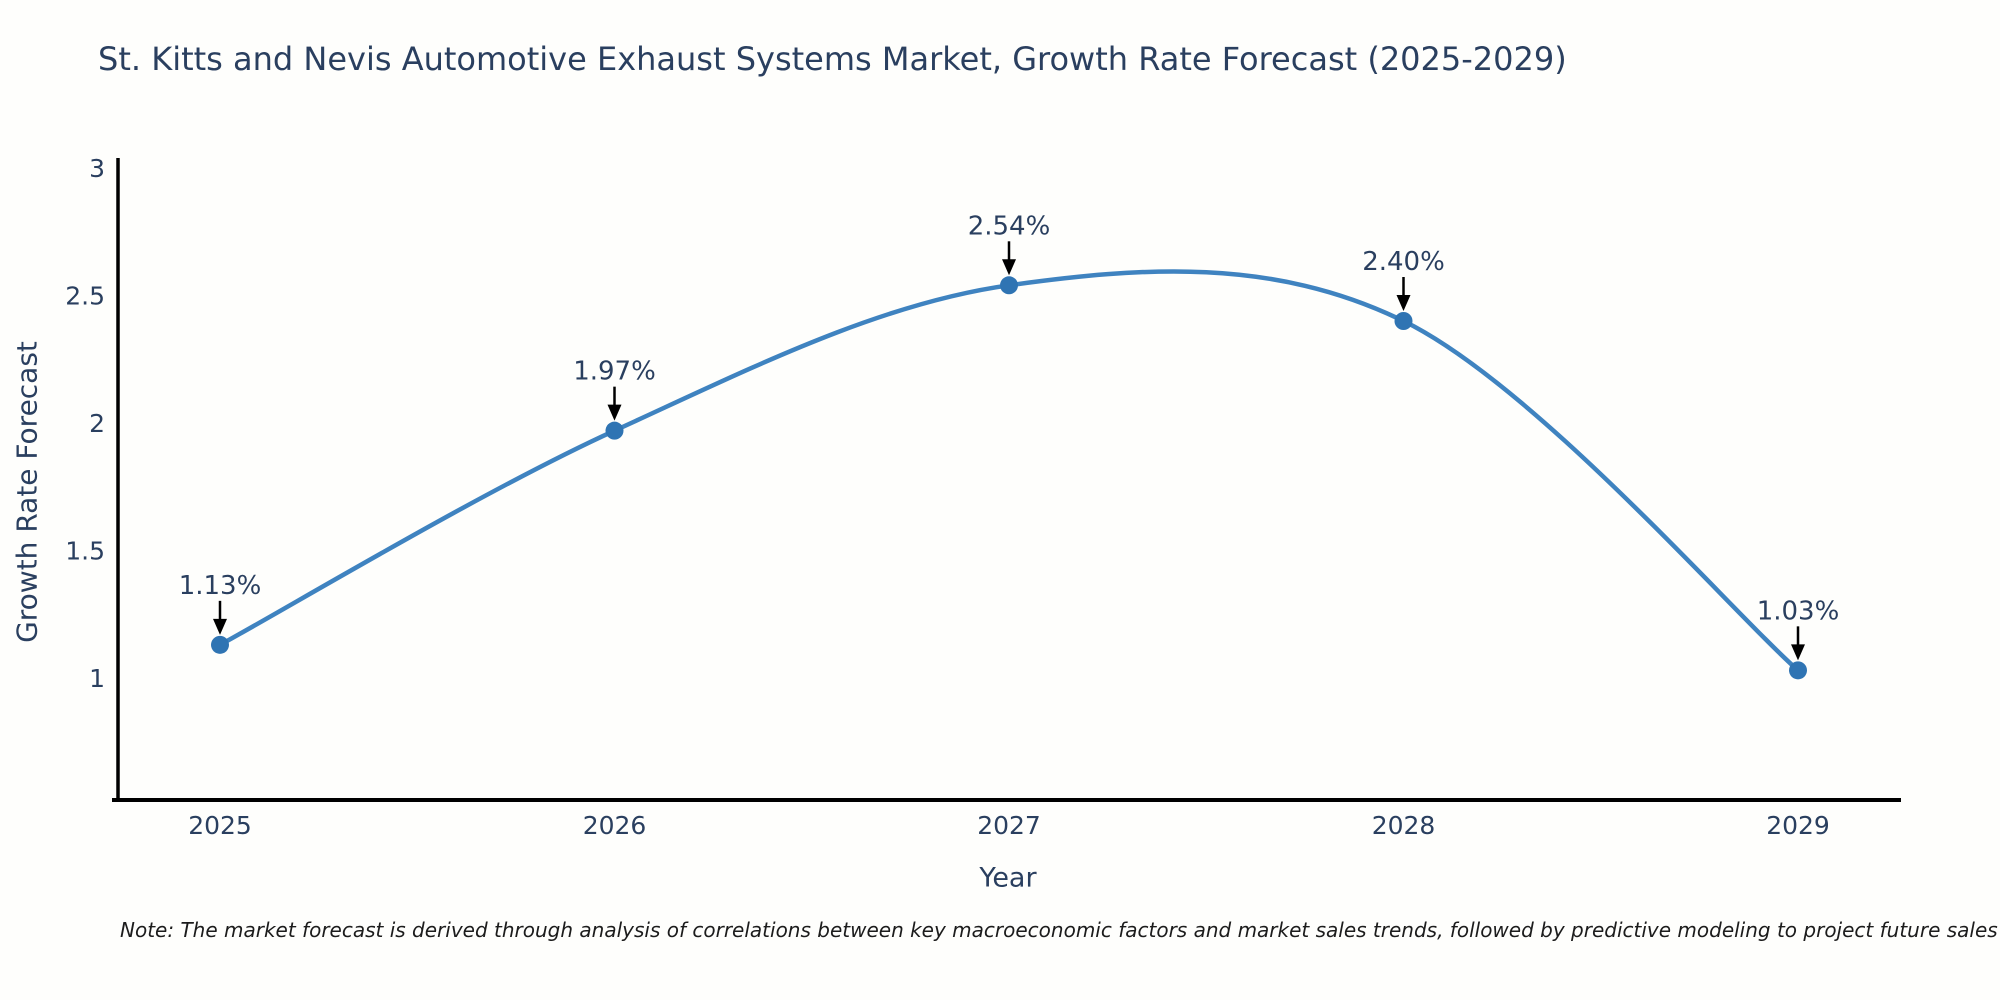 Image resolution: width=2000 pixels, height=1000 pixels. I want to click on y-tick-label: 2.5, so click(85, 296).